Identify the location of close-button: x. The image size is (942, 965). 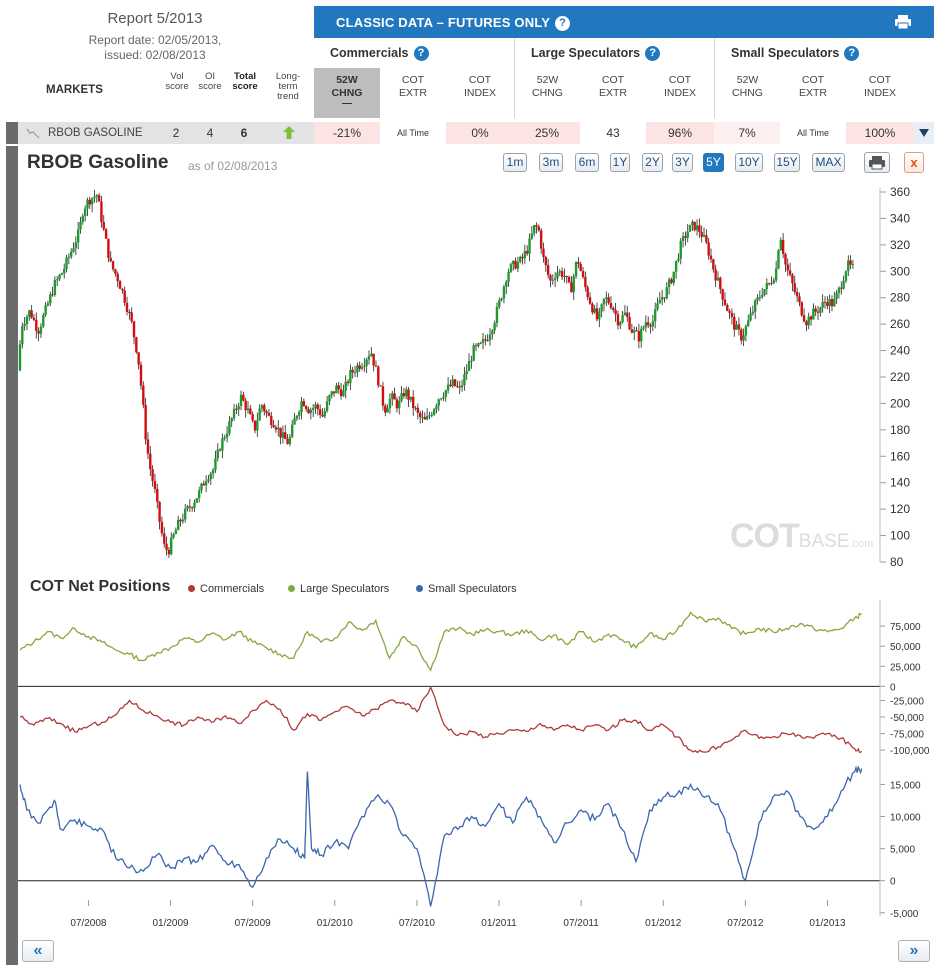
(914, 162).